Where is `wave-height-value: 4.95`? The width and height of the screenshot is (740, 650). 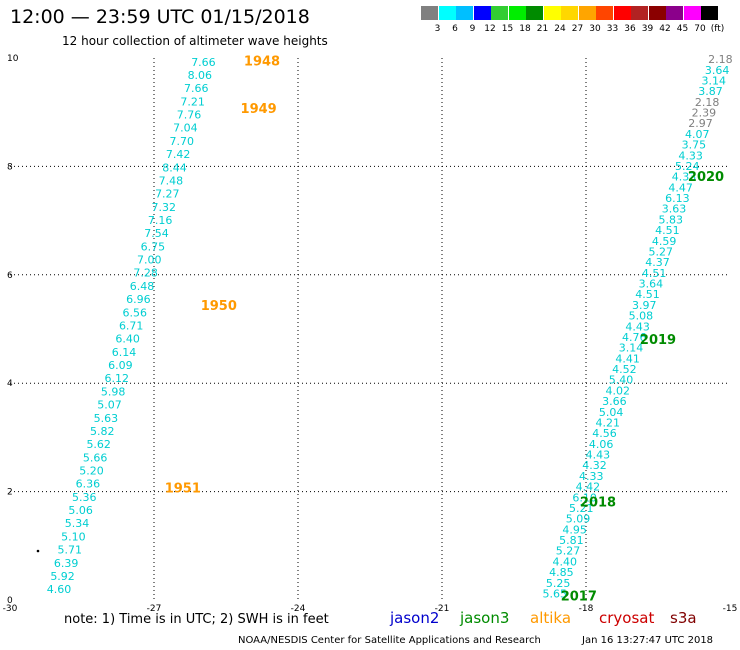 wave-height-value: 4.95 is located at coordinates (574, 529).